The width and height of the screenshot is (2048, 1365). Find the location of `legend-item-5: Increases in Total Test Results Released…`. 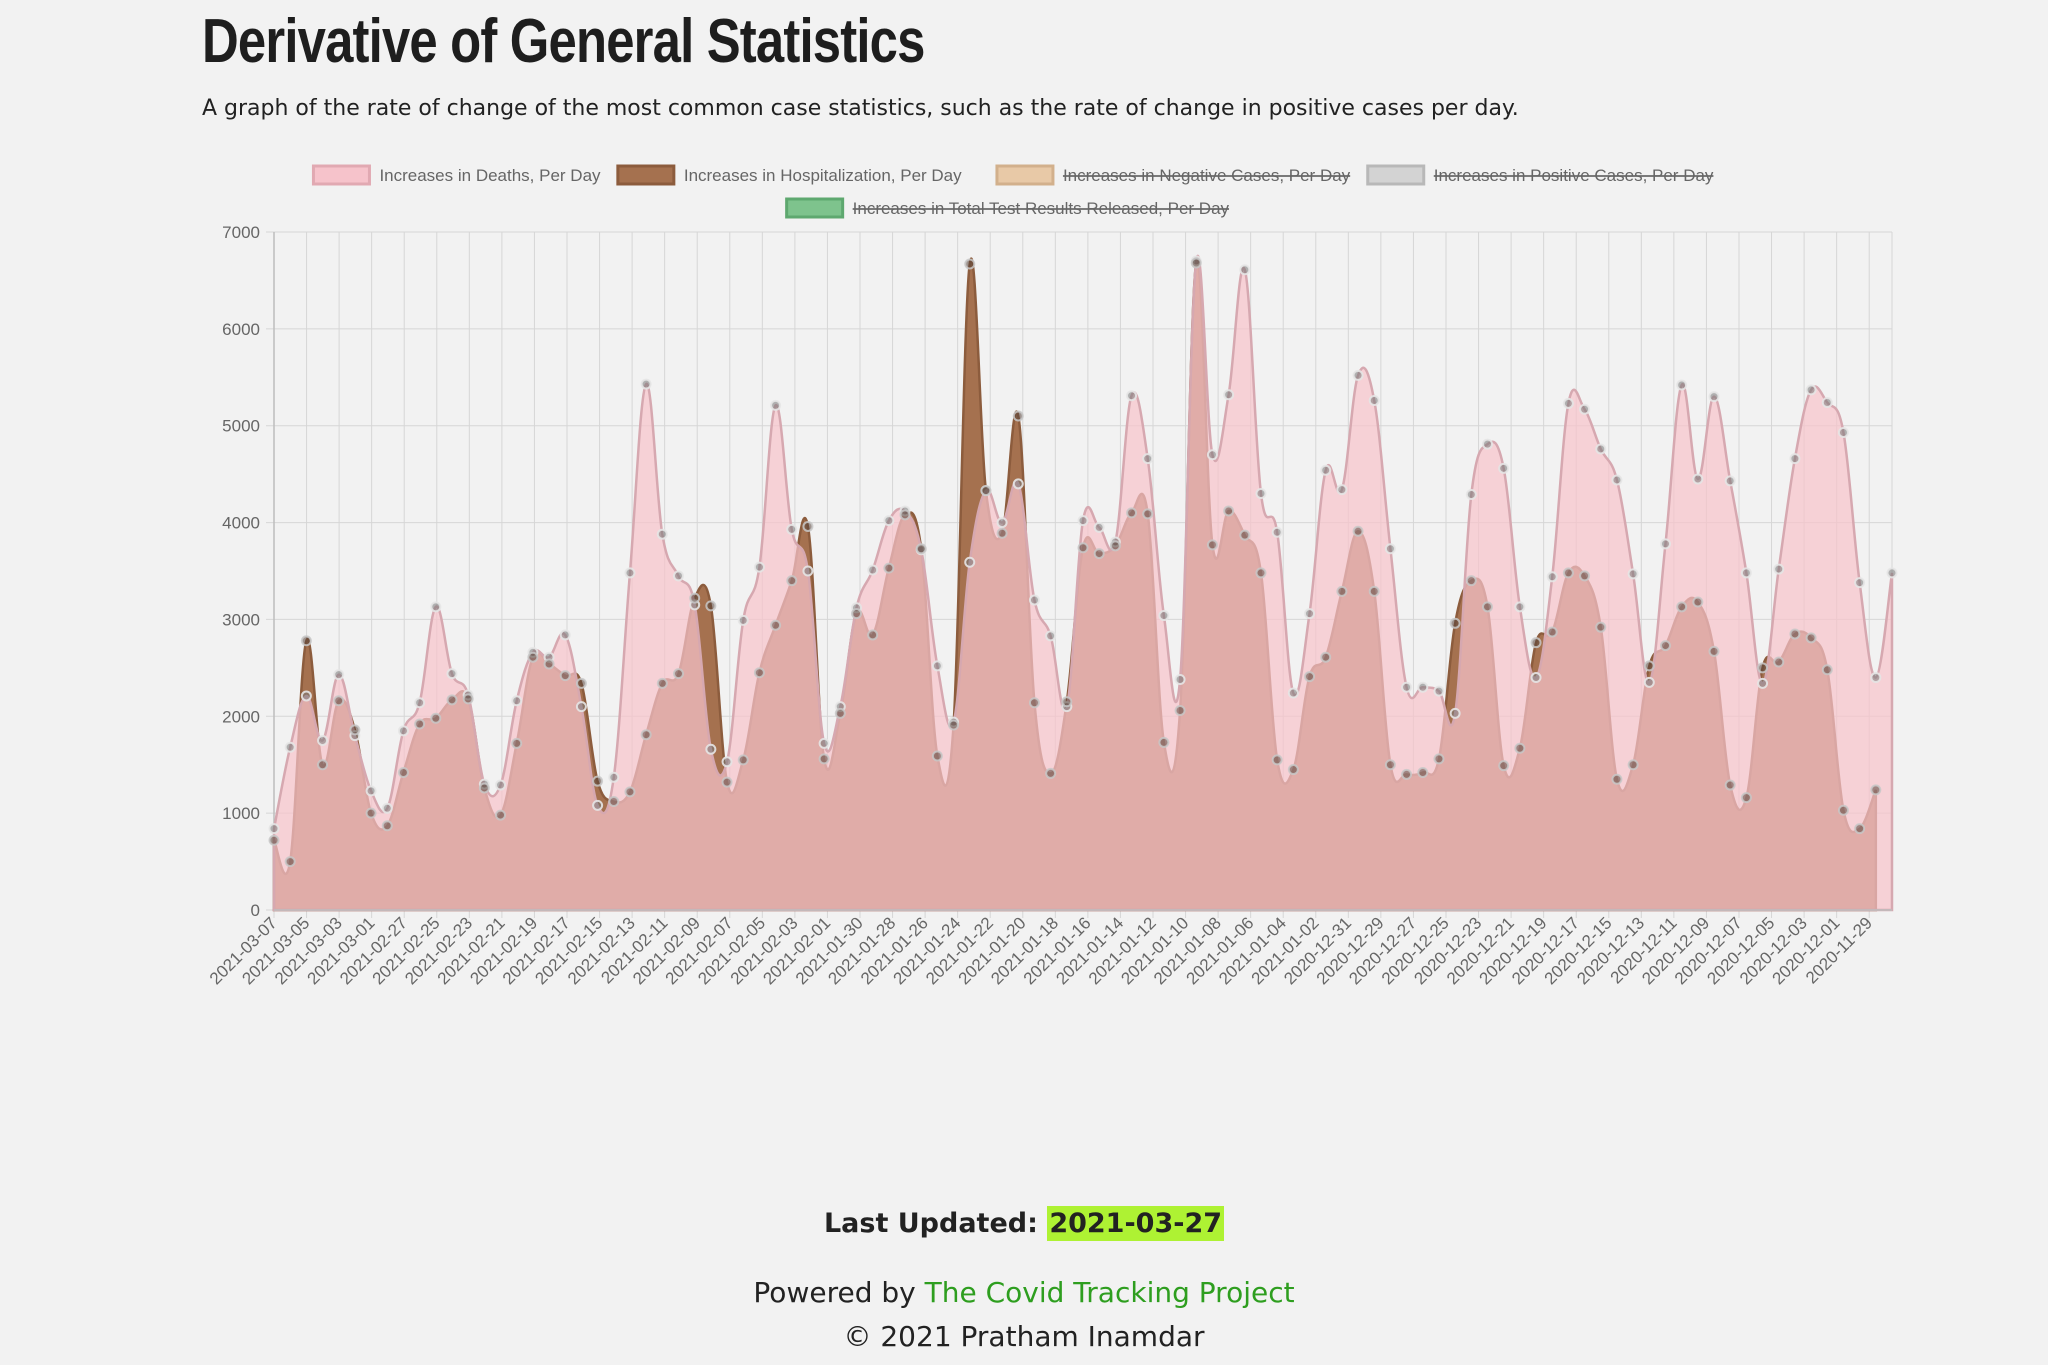

legend-item-5: Increases in Total Test Results Released… is located at coordinates (1007, 208).